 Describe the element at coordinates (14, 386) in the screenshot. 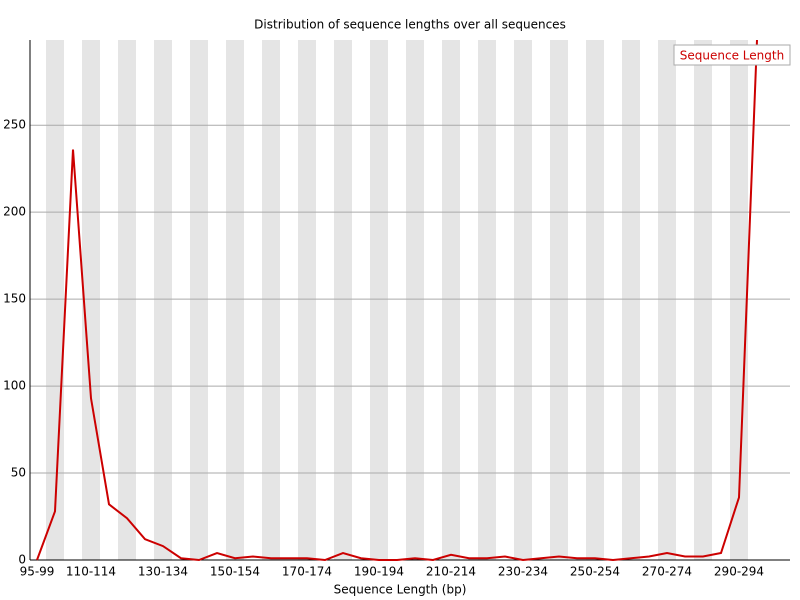

I see `y-tick-label: 100` at that location.